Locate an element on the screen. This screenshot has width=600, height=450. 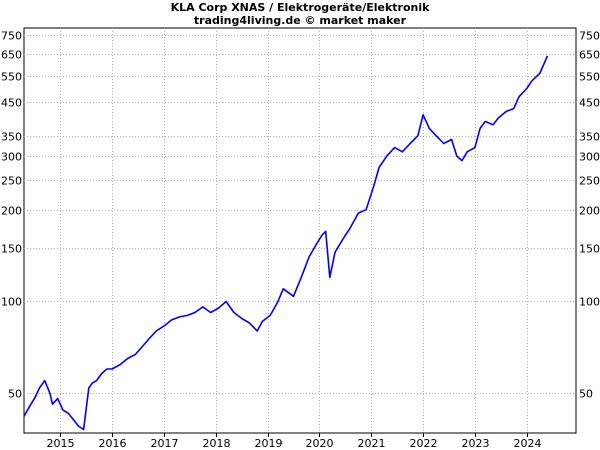
x-tick-label: 2015 is located at coordinates (61, 443).